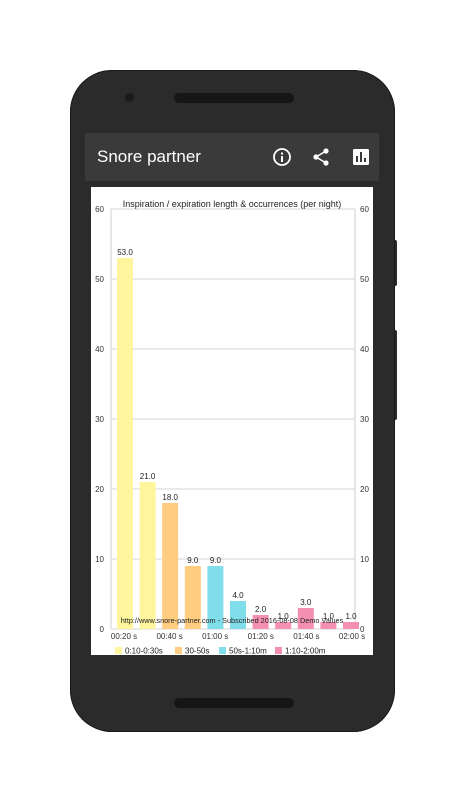 Image resolution: width=467 pixels, height=800 pixels. What do you see at coordinates (364, 489) in the screenshot?
I see `y-tick-label-right: 20` at bounding box center [364, 489].